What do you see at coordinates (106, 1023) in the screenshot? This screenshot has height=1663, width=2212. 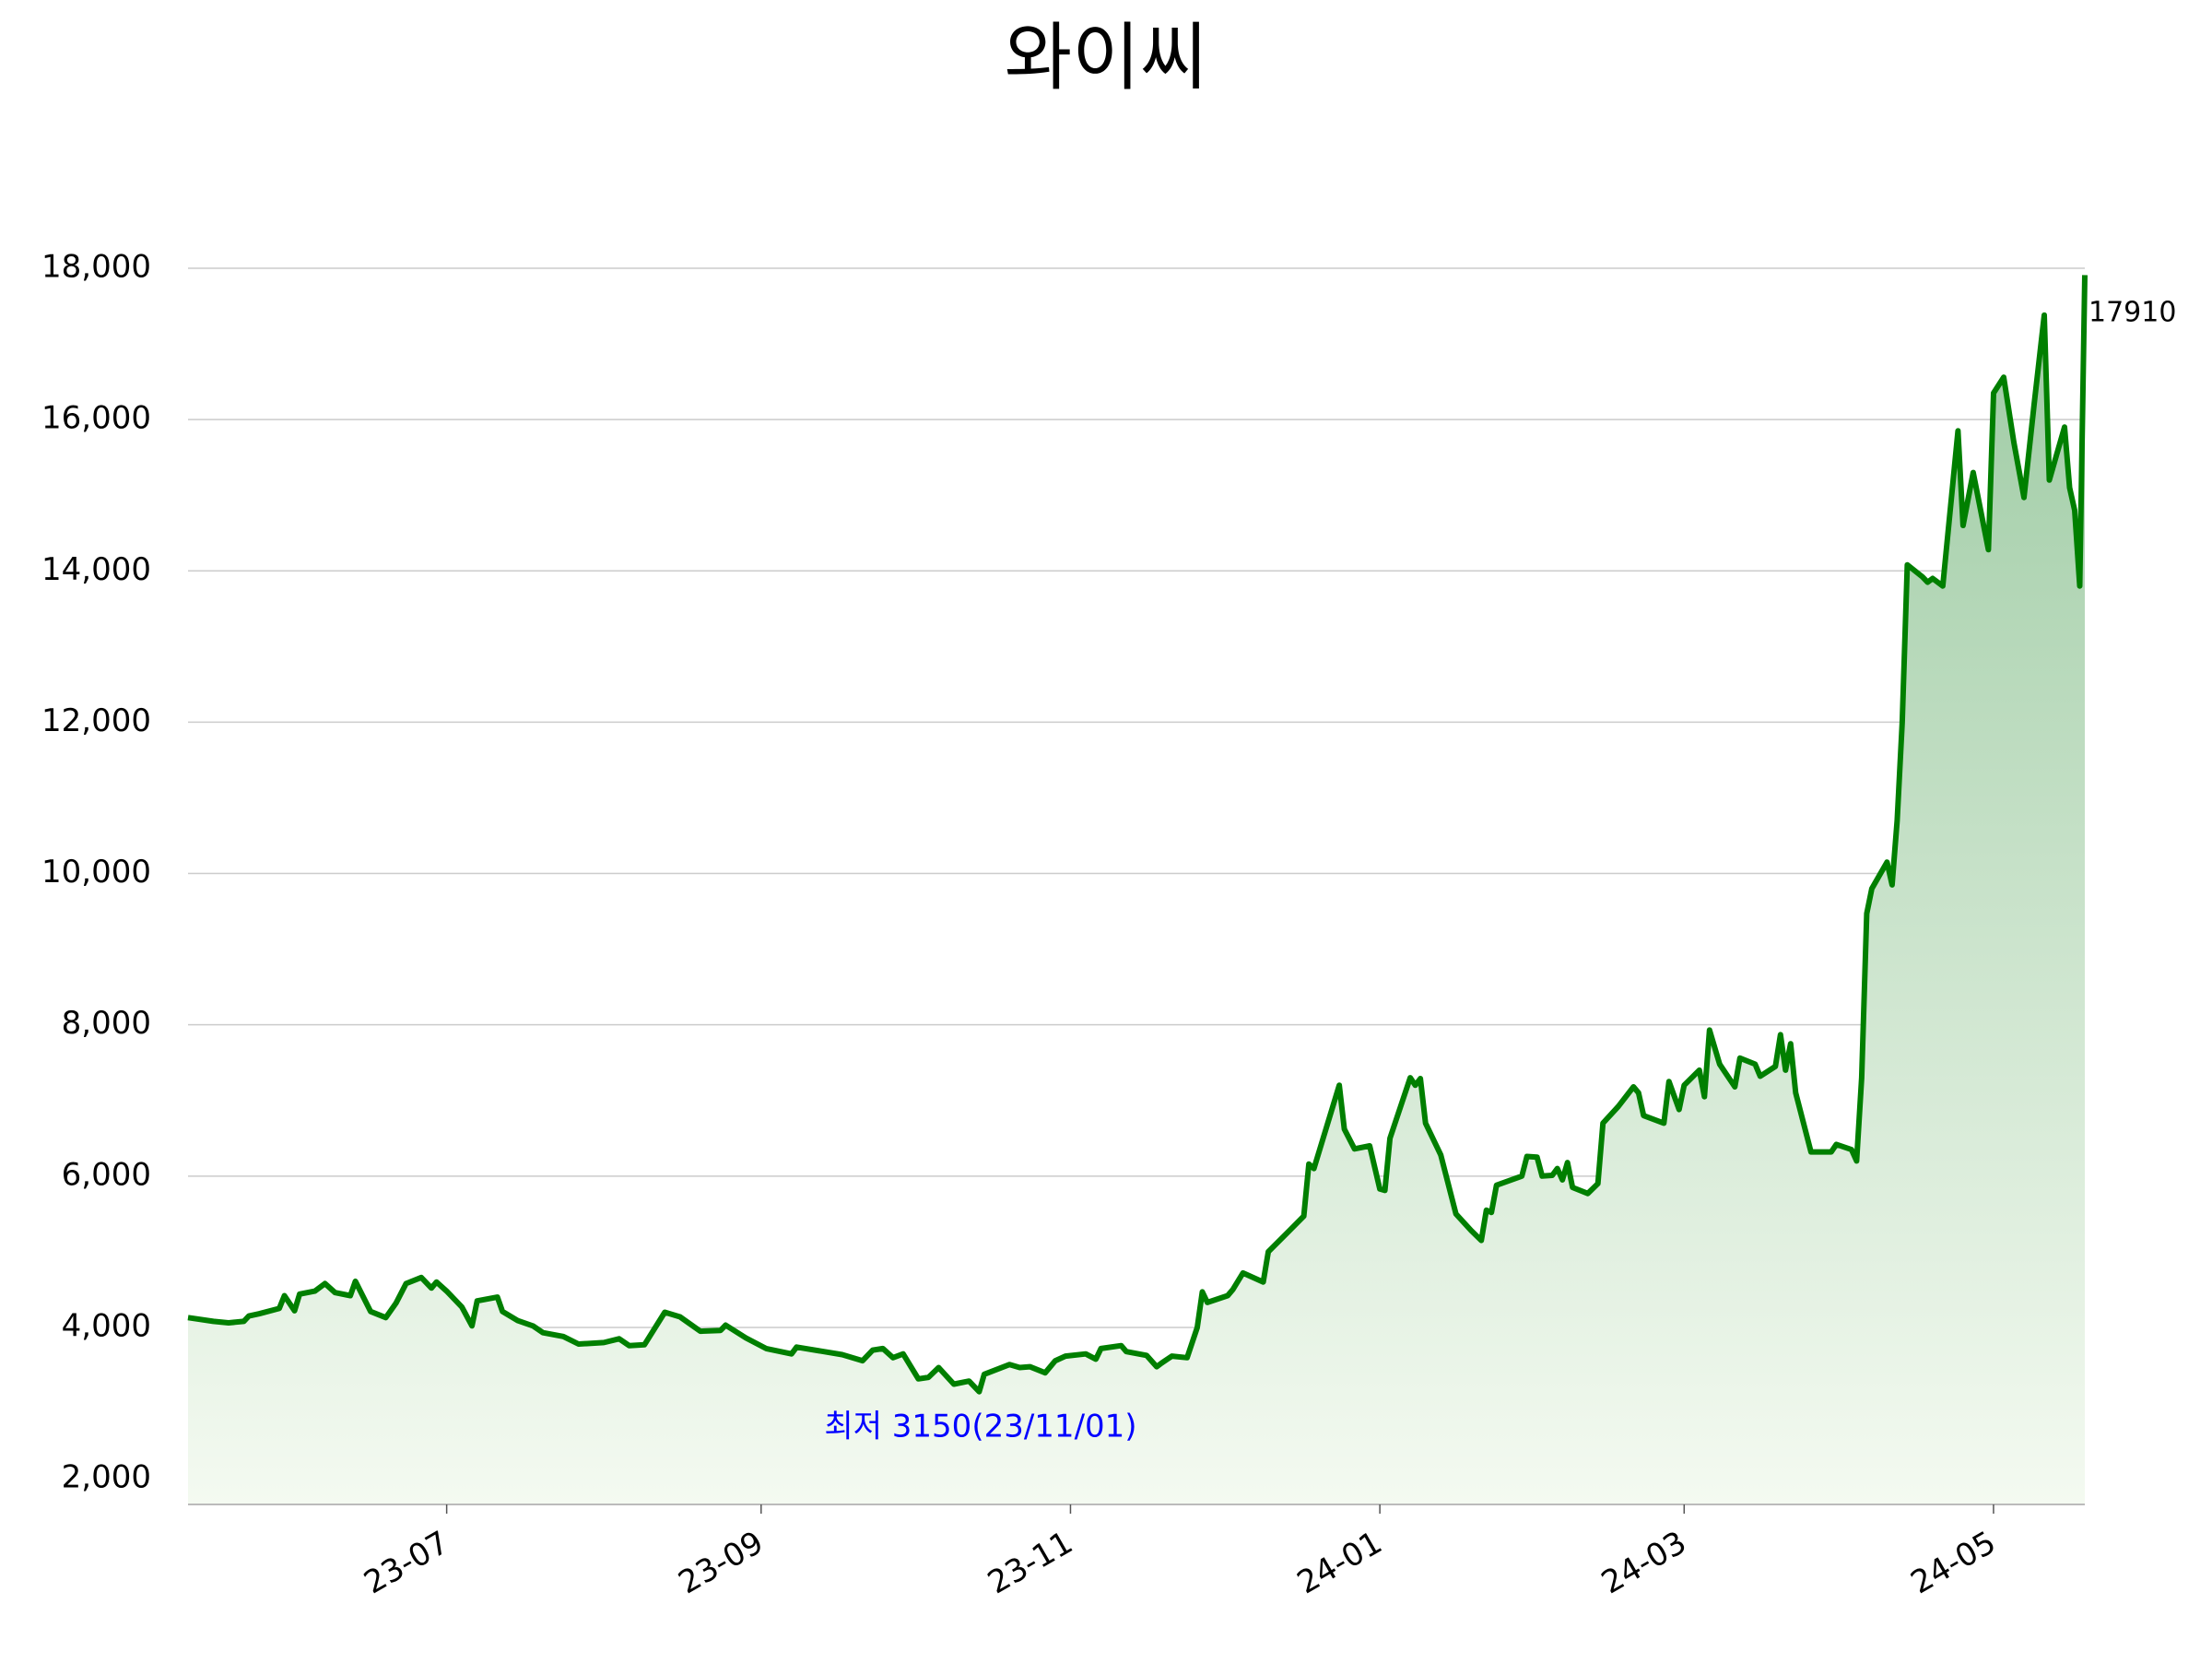 I see `y-tick-label: 8,000` at bounding box center [106, 1023].